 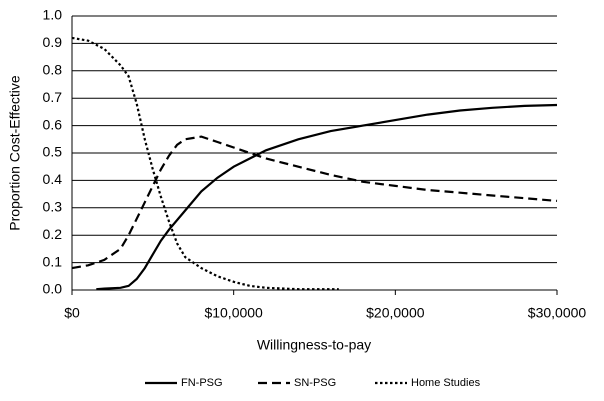 What do you see at coordinates (53, 124) in the screenshot?
I see `y-tick-label: 0.6` at bounding box center [53, 124].